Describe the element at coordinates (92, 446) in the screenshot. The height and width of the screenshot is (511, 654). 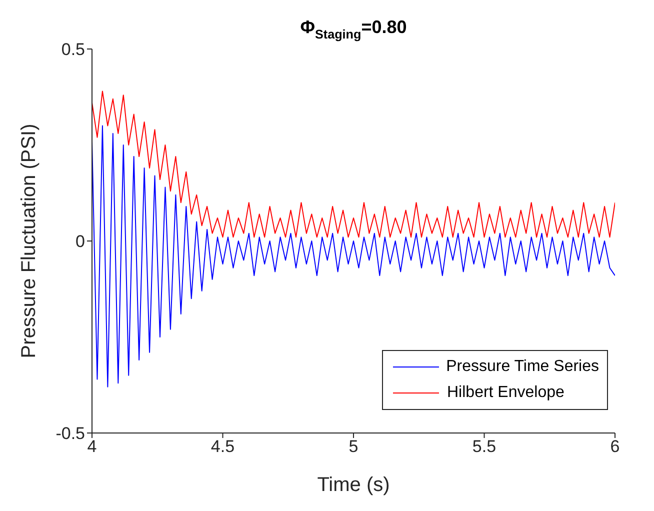
I see `x-tick-label: 4` at that location.